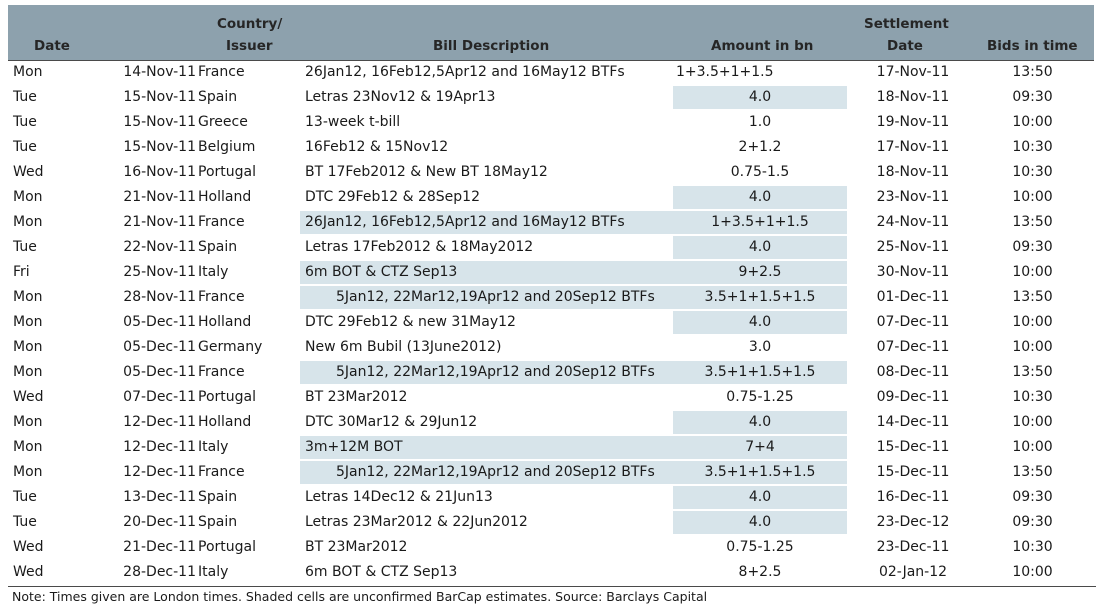  I want to click on cell-amount: 9+2.5, so click(760, 272).